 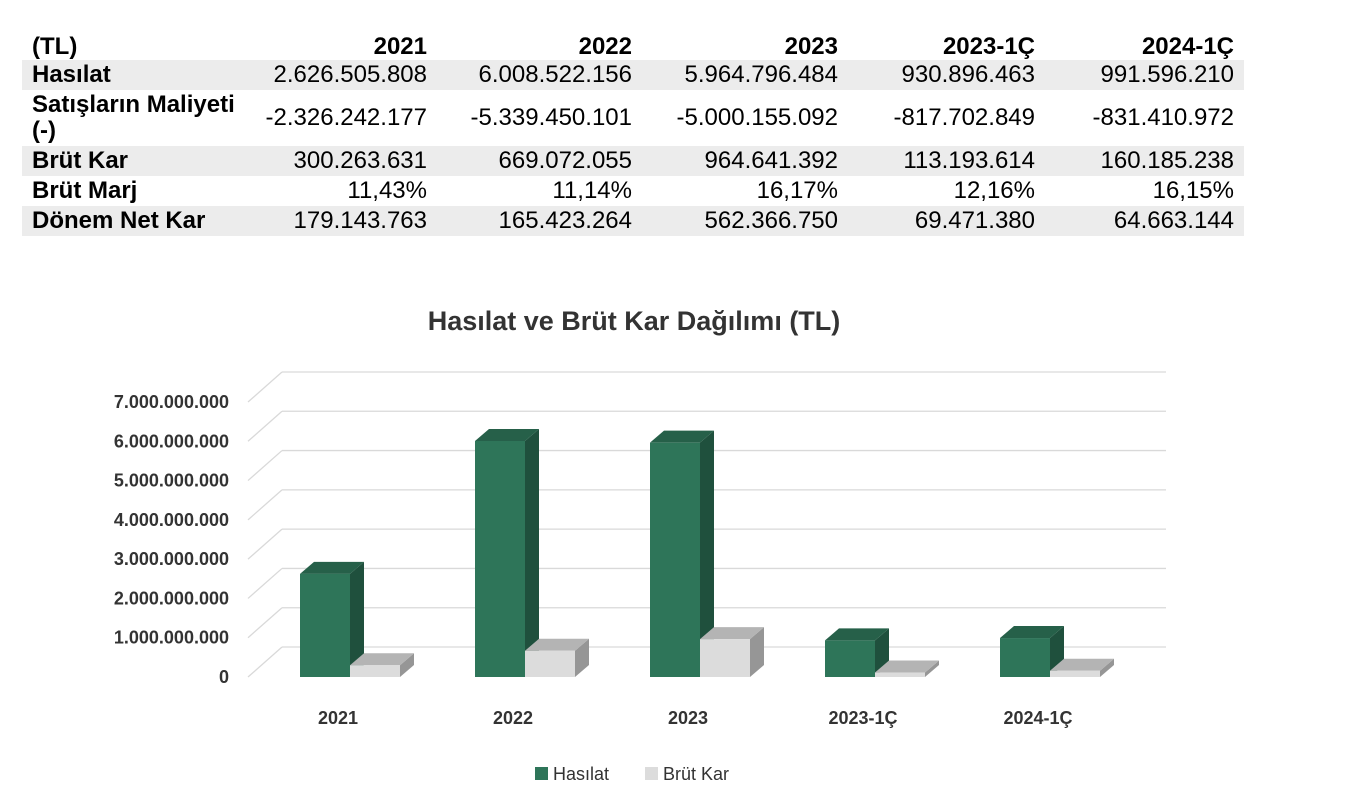 What do you see at coordinates (592, 190) in the screenshot?
I see `table-cell: 11,14%` at bounding box center [592, 190].